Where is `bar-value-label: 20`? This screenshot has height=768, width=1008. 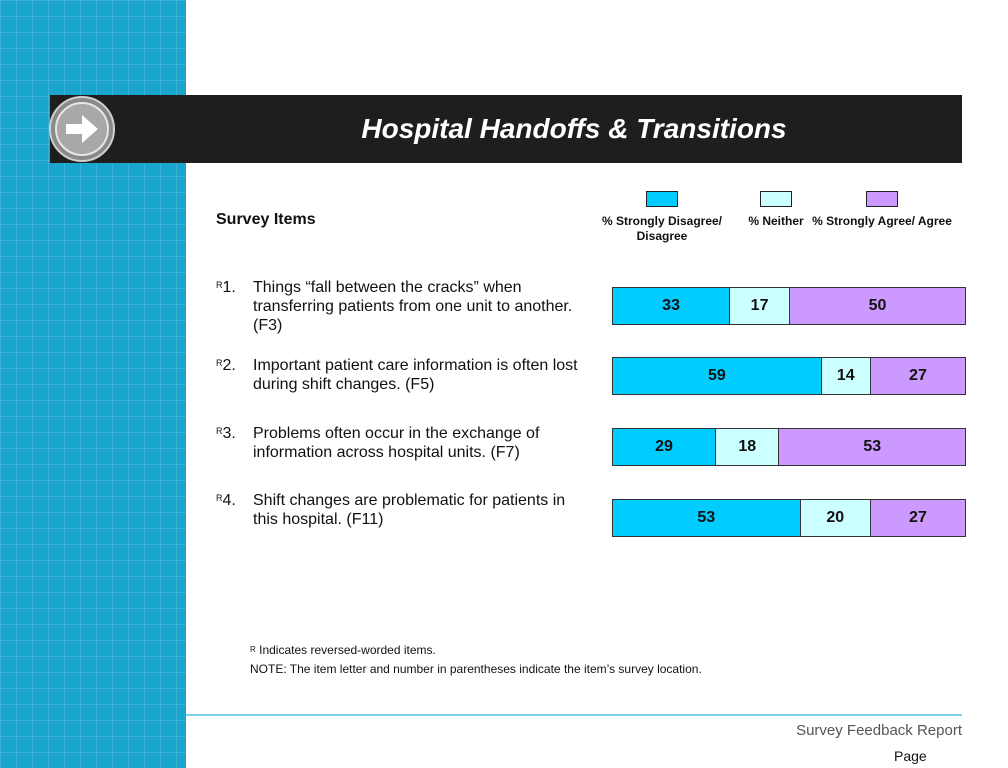 bar-value-label: 20 is located at coordinates (835, 517).